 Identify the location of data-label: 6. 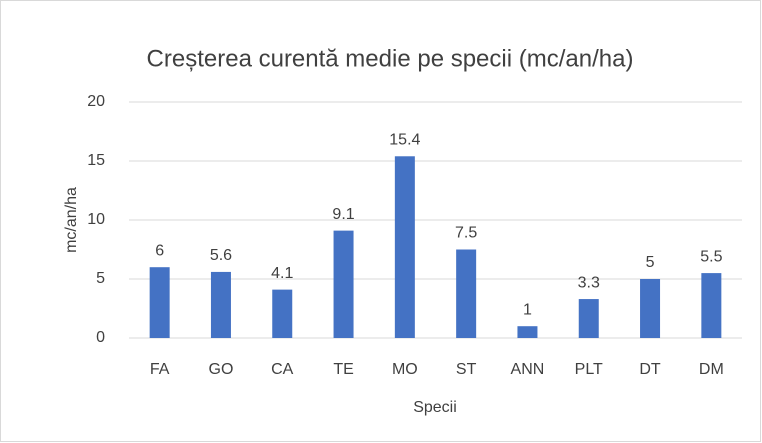
(159, 250).